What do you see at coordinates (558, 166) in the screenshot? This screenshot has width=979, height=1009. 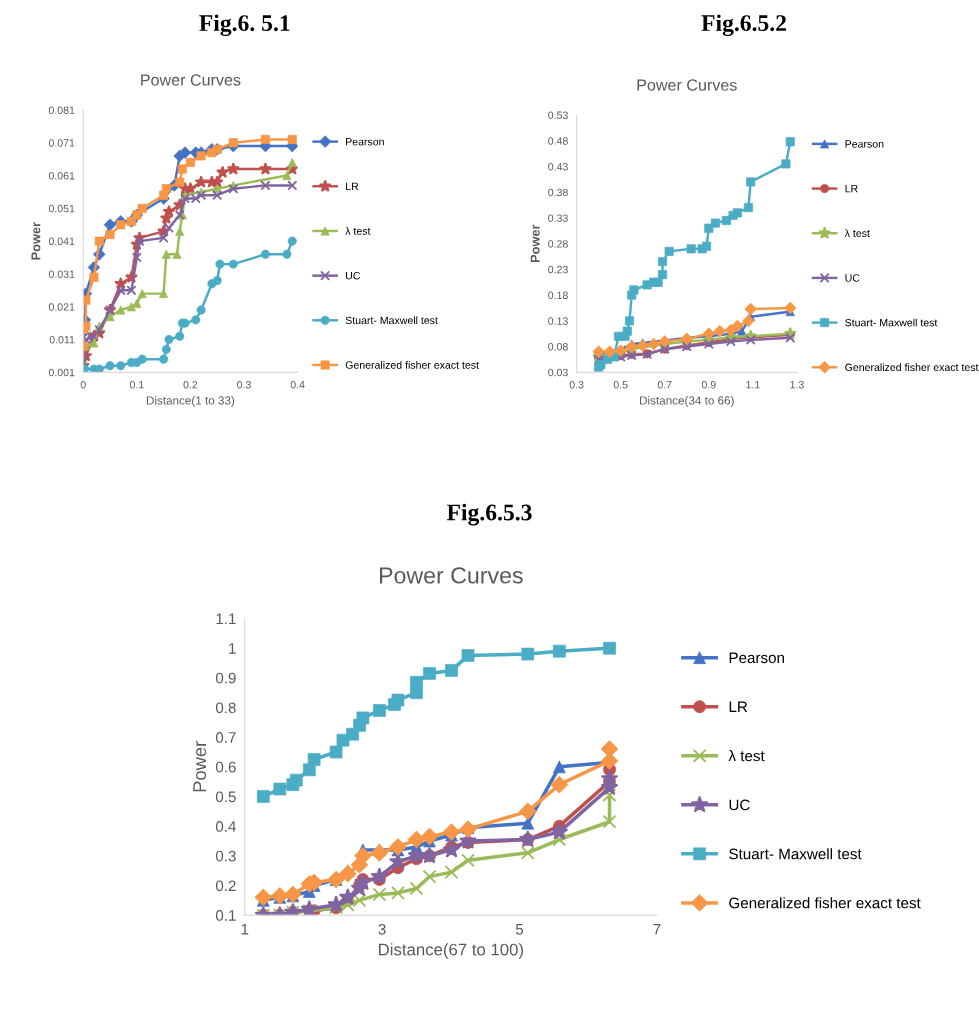 I see `y-tick-label: 0.43` at bounding box center [558, 166].